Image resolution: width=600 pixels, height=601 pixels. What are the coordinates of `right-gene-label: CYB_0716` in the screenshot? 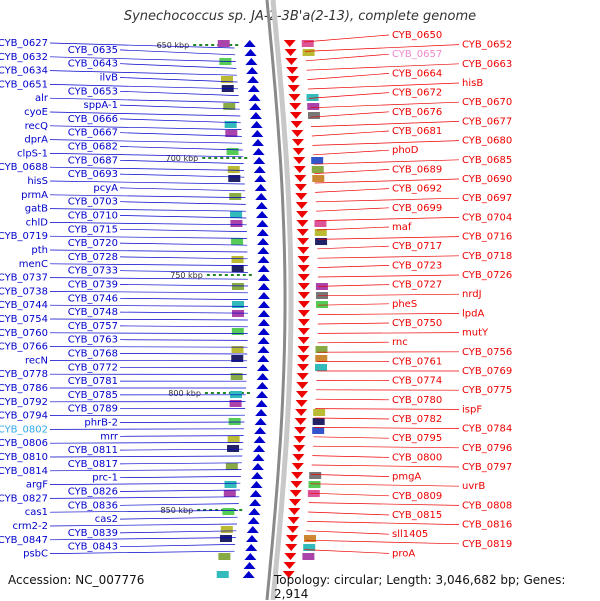 It's located at (487, 237).